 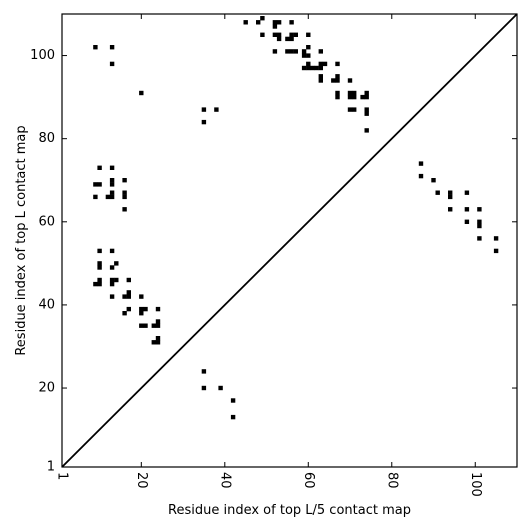 I want to click on y-axis-label: Residue index of top L contact map, so click(x=21, y=240).